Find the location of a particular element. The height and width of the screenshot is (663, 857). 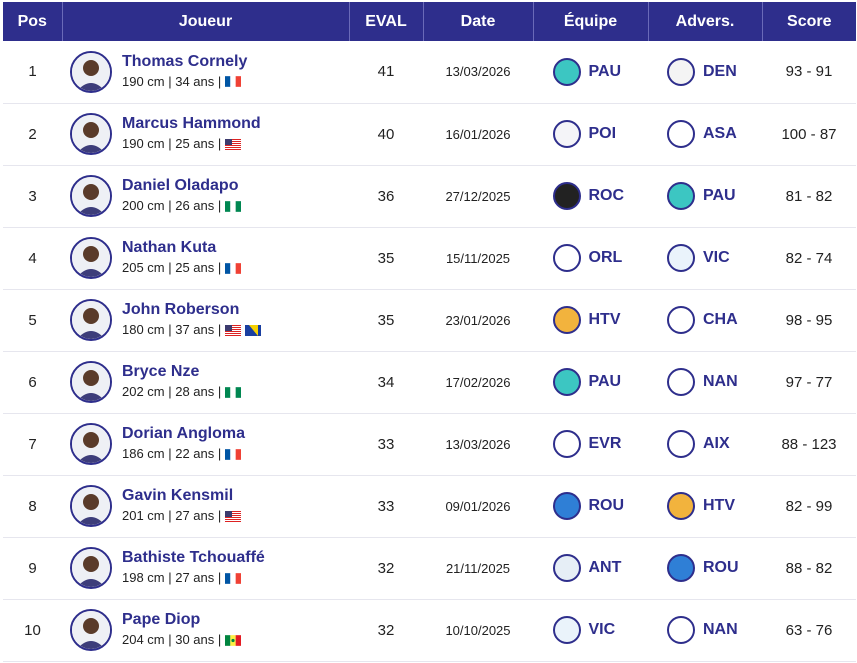

team-cell: ROU is located at coordinates (590, 506).